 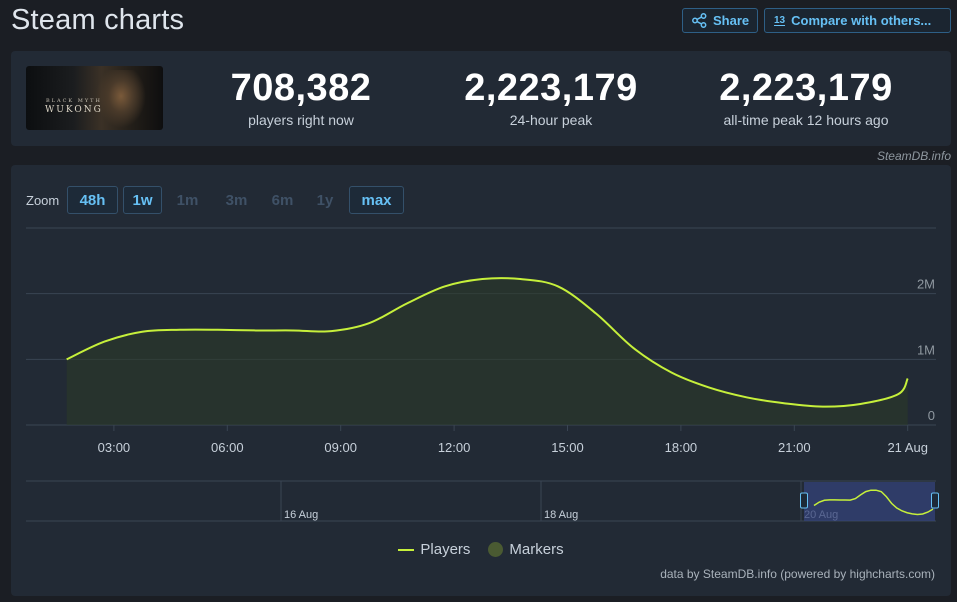 I want to click on x-tick-label: 21 Aug, so click(x=907, y=447).